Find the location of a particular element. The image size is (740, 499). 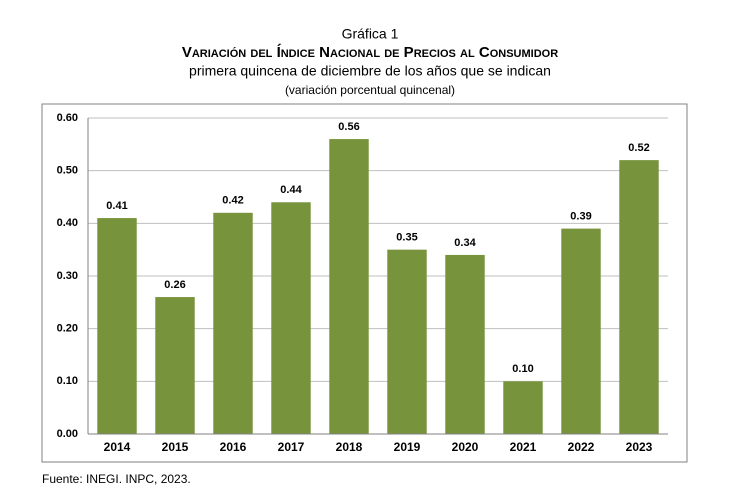

y-tick-label: 0.10 is located at coordinates (67, 381).